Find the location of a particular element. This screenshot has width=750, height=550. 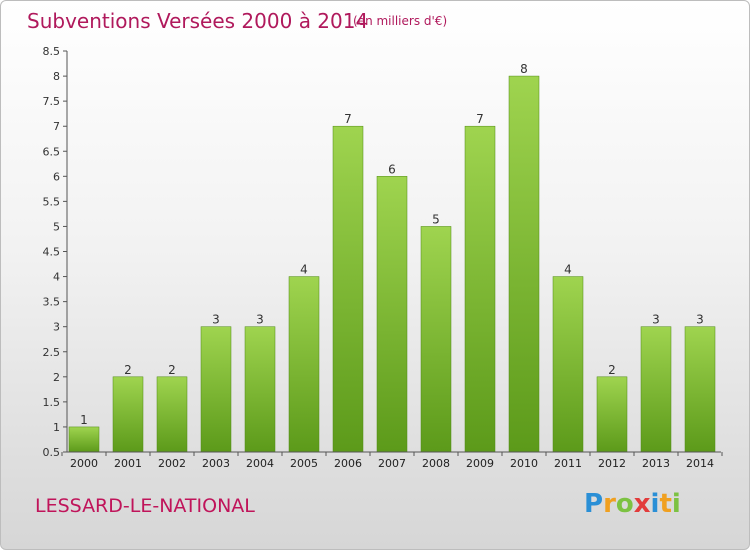

y-tick-label: 3.5 is located at coordinates (52, 302).